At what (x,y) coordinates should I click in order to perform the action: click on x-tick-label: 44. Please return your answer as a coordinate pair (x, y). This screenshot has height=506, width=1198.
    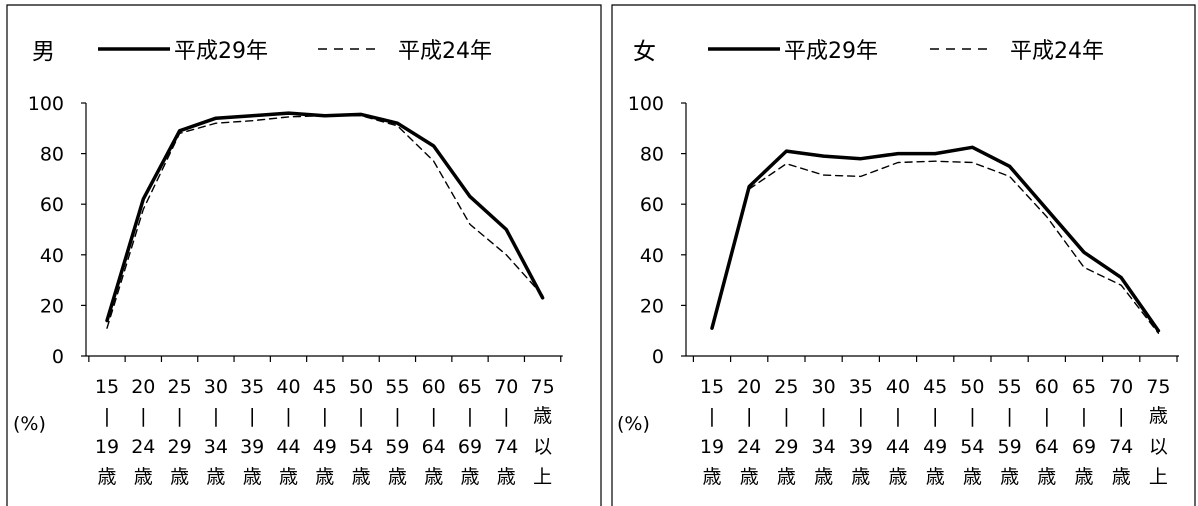
    Looking at the image, I should click on (898, 447).